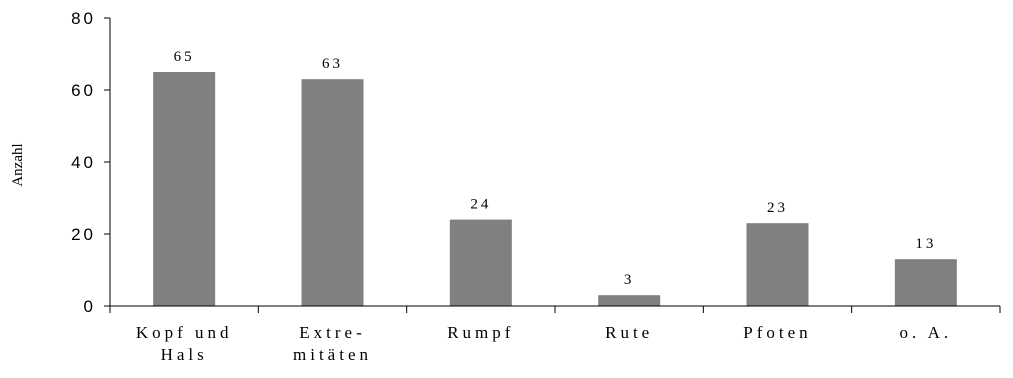  I want to click on x-tick-label: Extre-, so click(332, 332).